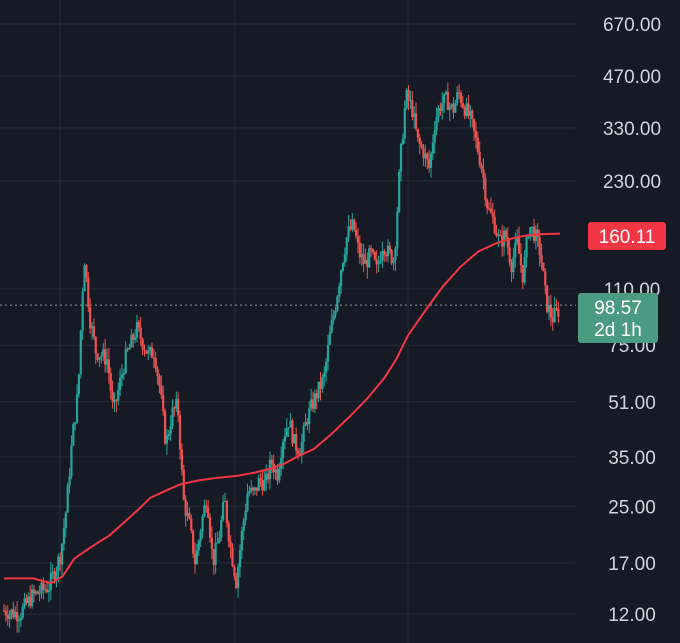 Image resolution: width=680 pixels, height=643 pixels. Describe the element at coordinates (627, 237) in the screenshot. I see `ma-value-text: 160.11` at that location.